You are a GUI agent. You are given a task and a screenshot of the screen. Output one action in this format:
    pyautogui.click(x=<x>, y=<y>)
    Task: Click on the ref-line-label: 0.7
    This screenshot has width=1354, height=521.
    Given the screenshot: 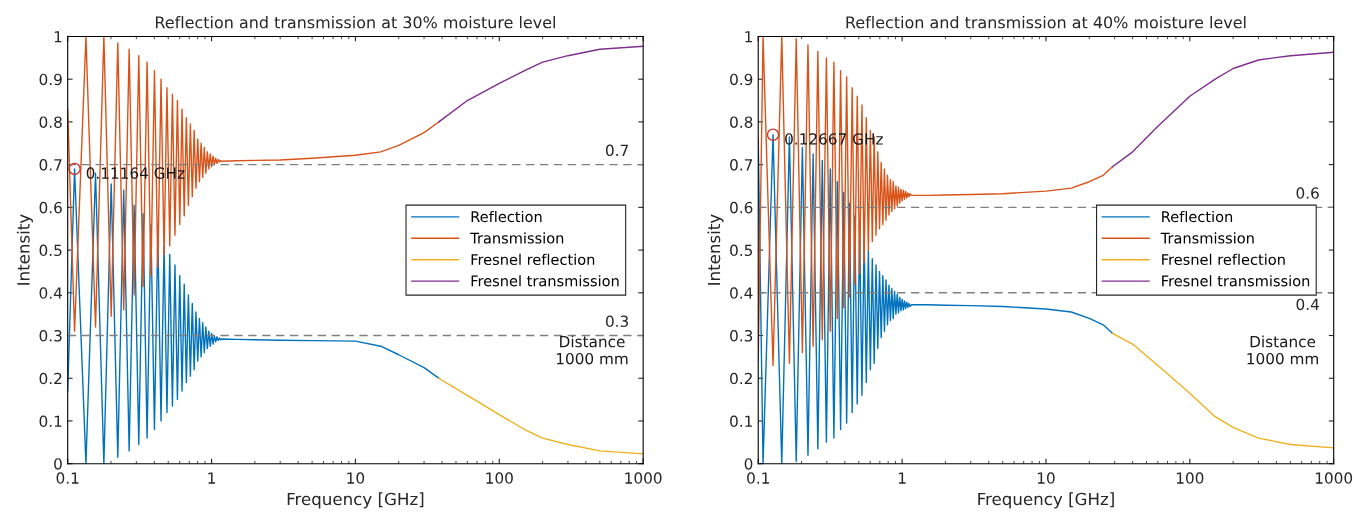 What is the action you would take?
    pyautogui.click(x=616, y=150)
    